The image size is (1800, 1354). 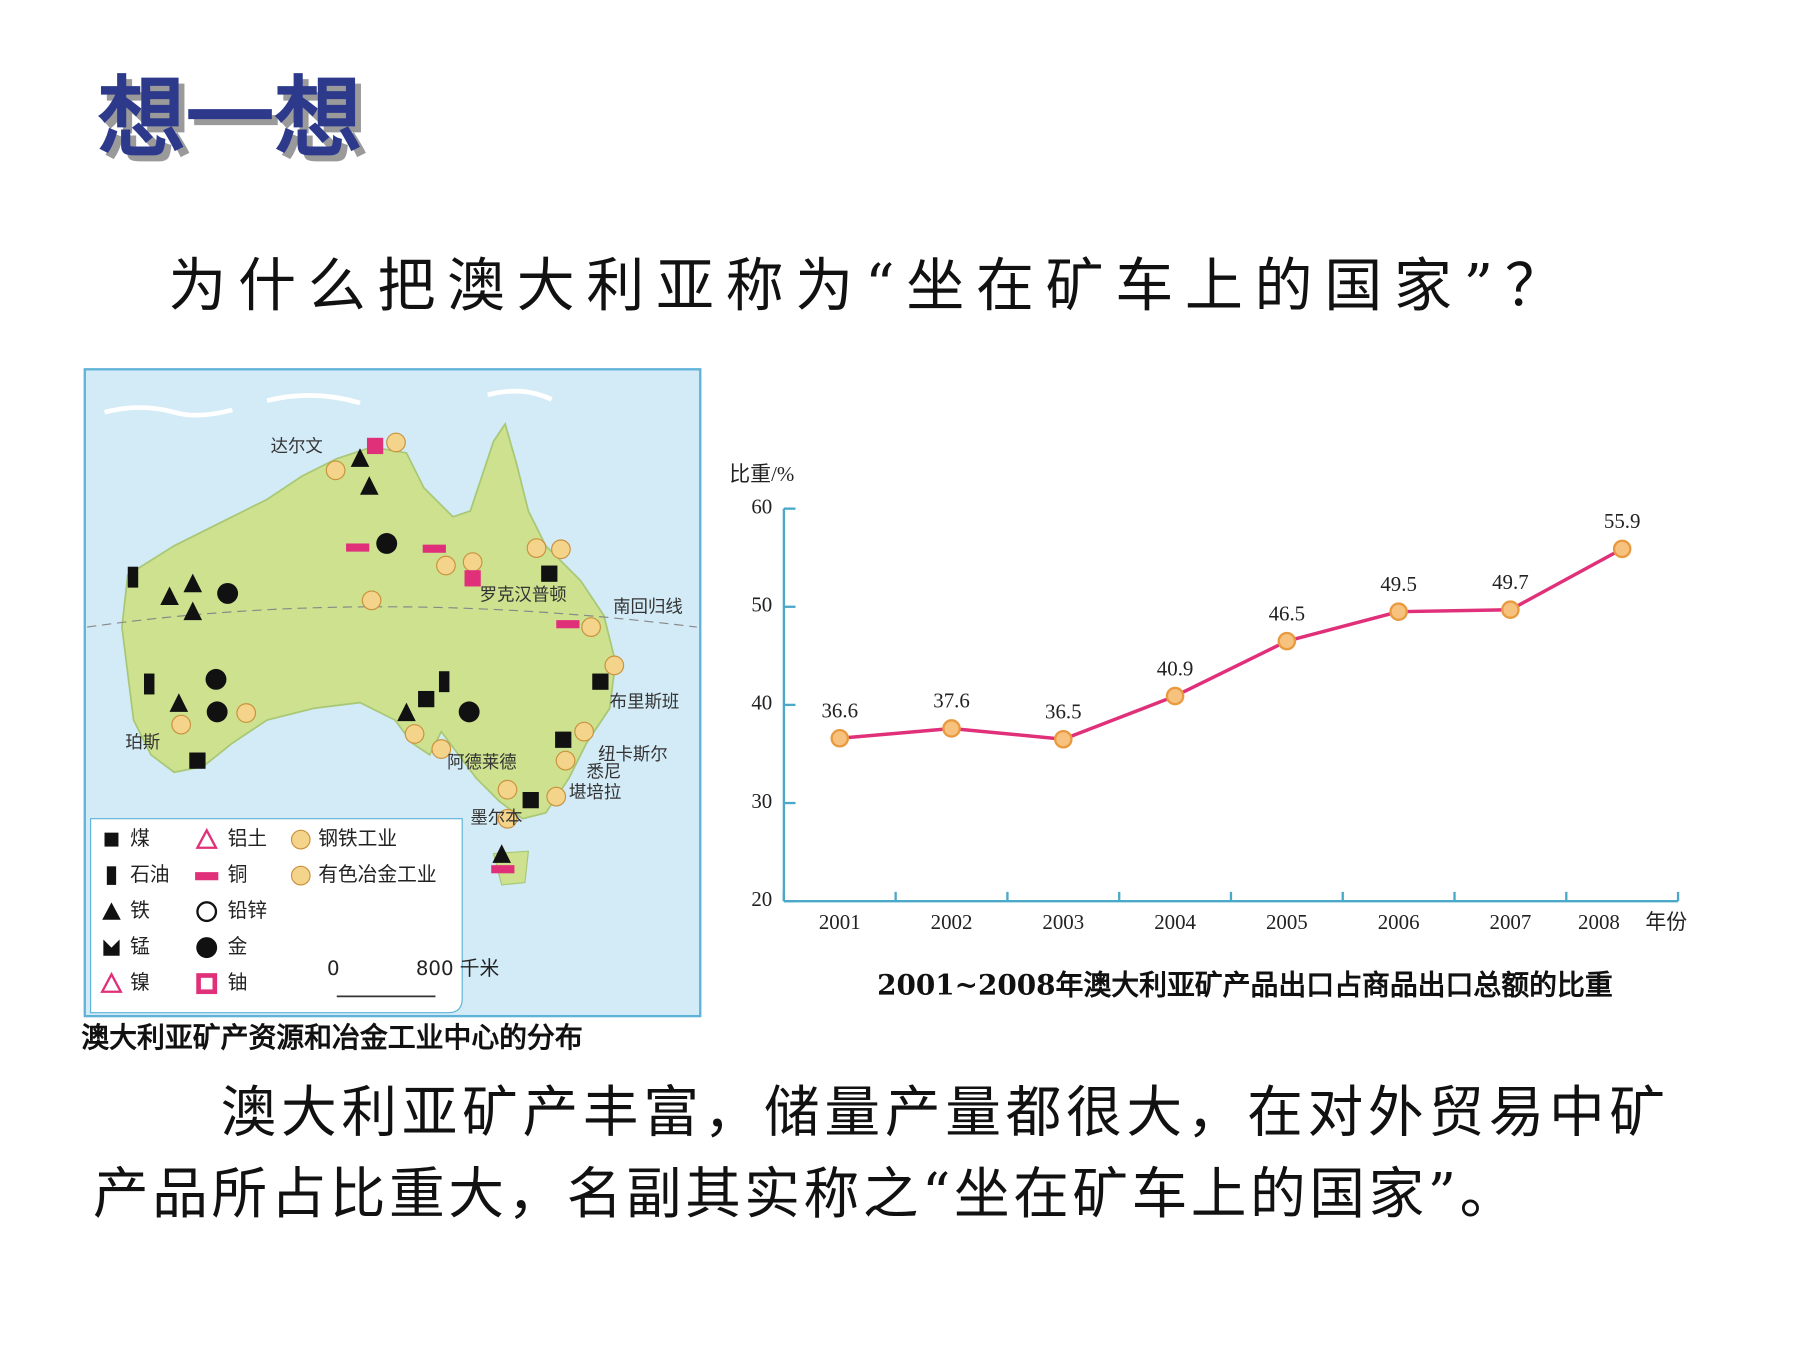 I want to click on y-tick-label: 30, so click(x=761, y=801).